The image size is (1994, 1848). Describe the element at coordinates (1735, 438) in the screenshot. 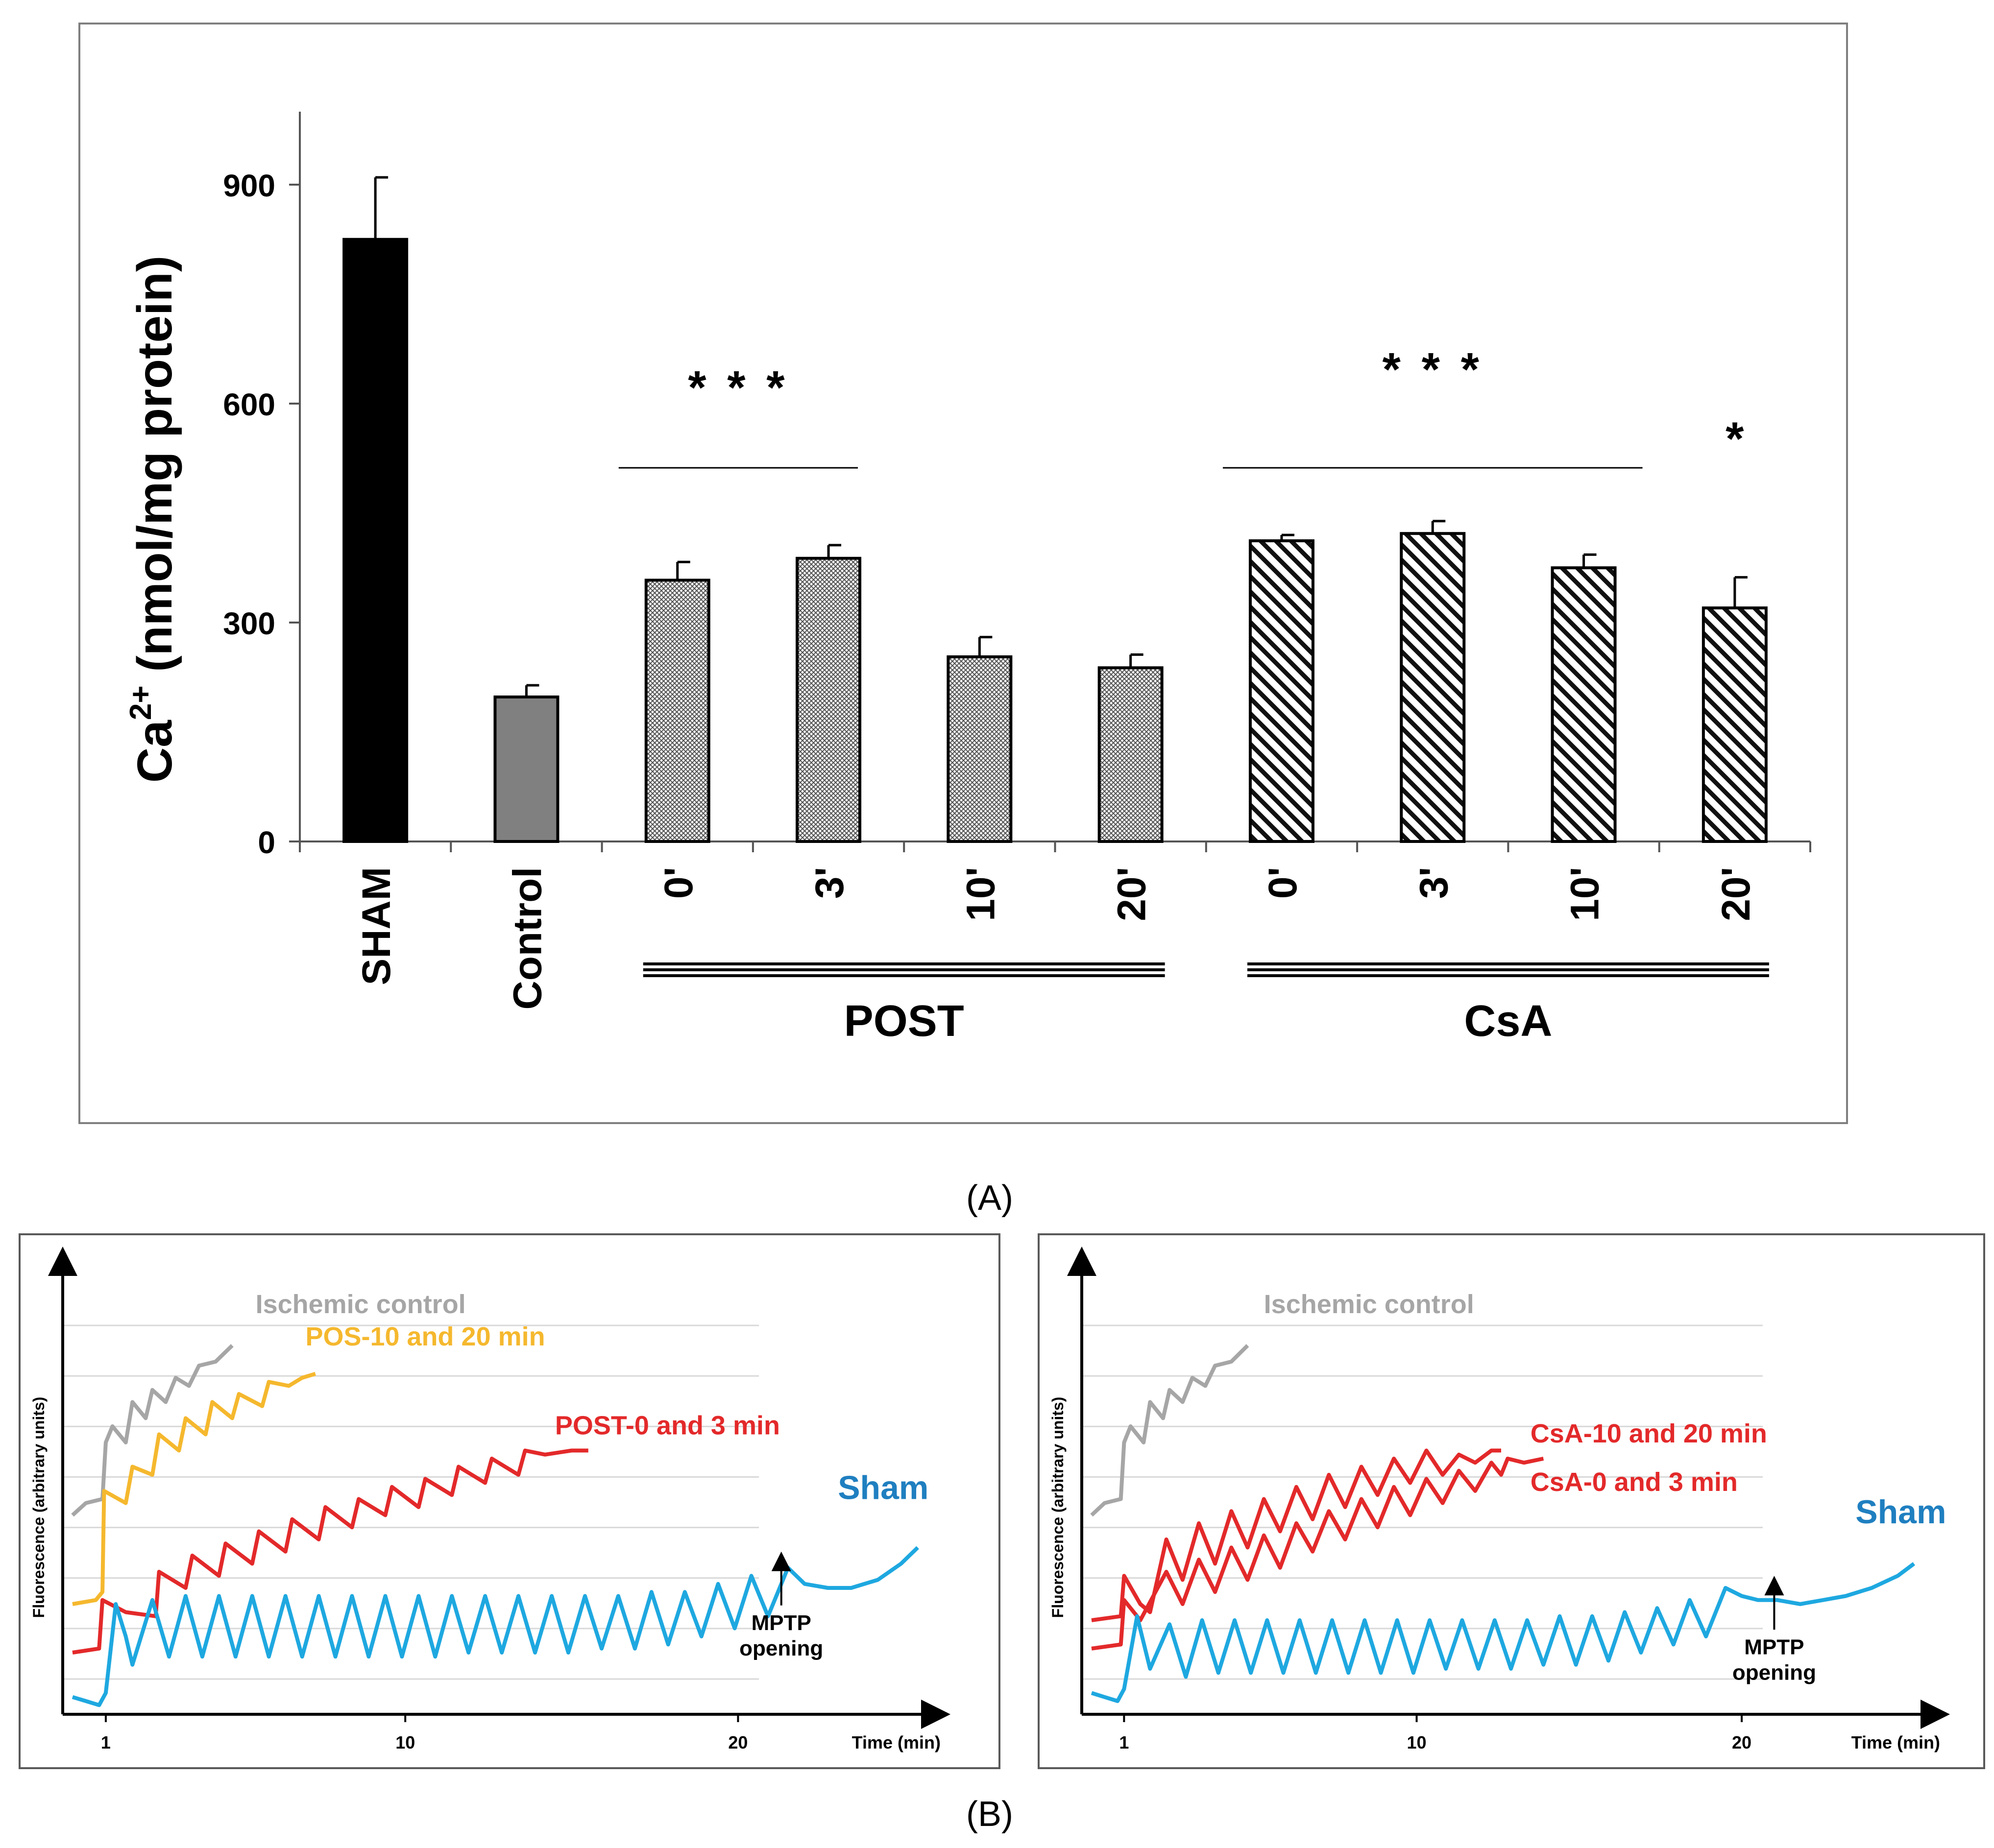

I see `significance-star: *` at that location.